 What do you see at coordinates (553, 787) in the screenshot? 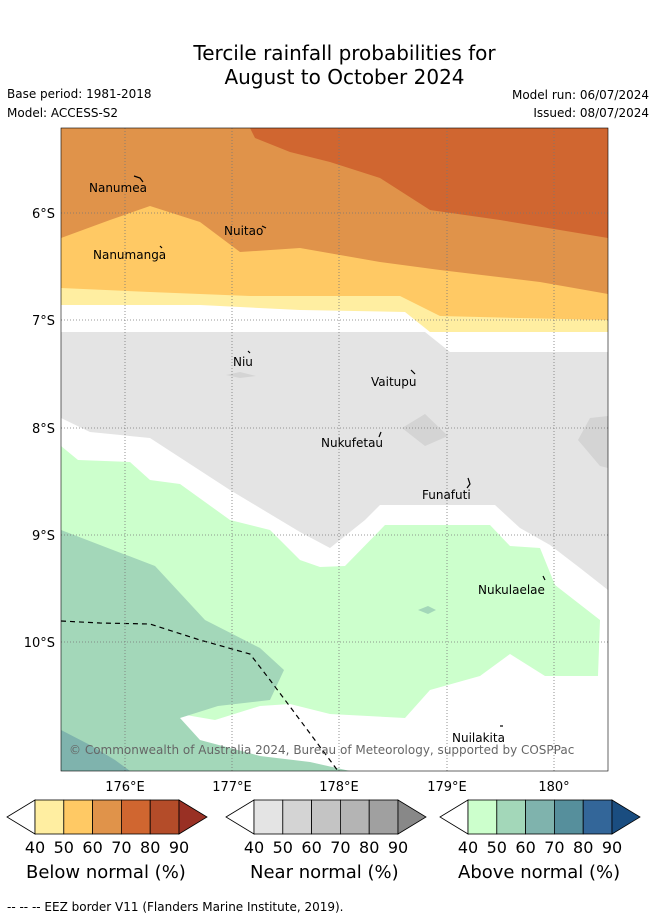
I see `lon-label: 180°` at bounding box center [553, 787].